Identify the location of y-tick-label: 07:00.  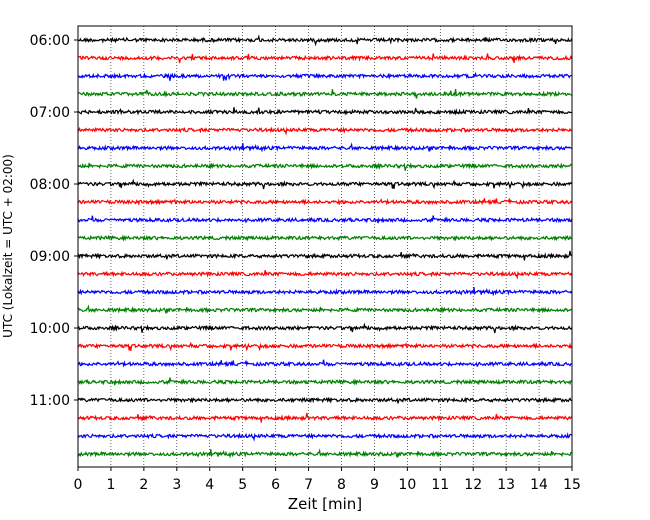
(50, 113).